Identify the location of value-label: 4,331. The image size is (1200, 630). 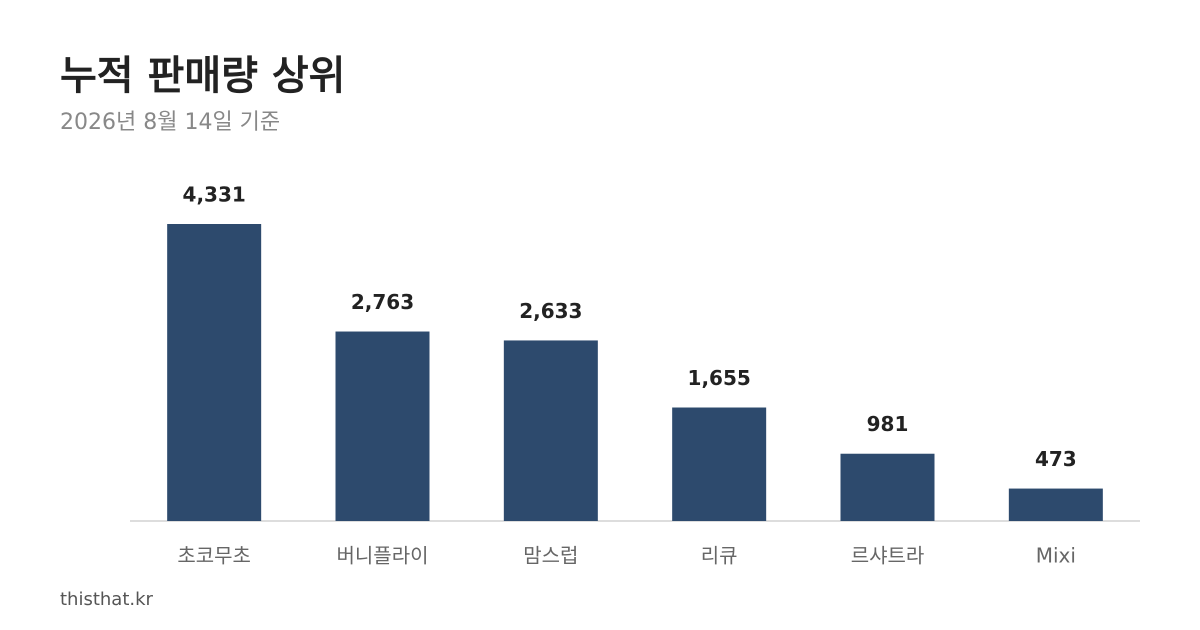
(214, 195).